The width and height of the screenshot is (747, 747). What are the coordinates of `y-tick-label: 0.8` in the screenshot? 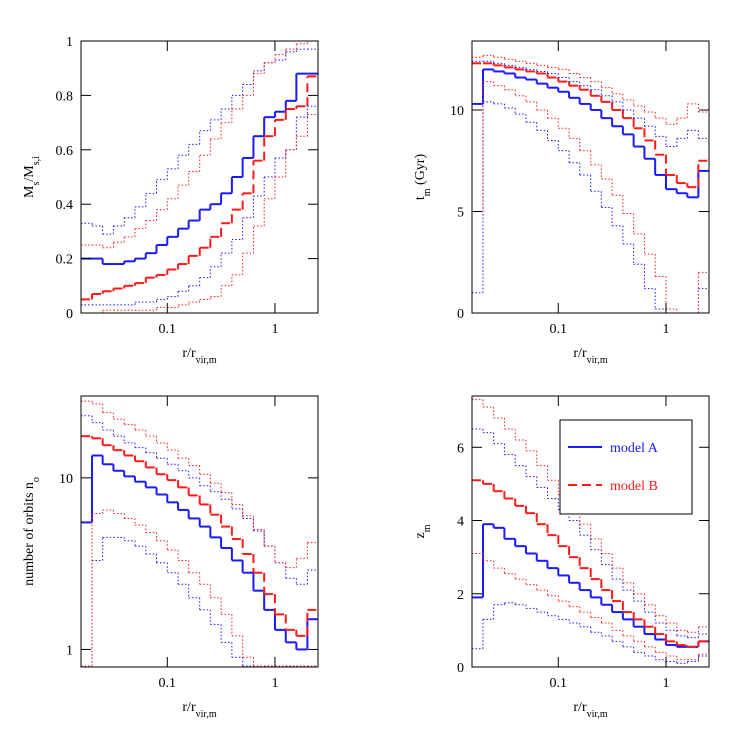 It's located at (65, 96).